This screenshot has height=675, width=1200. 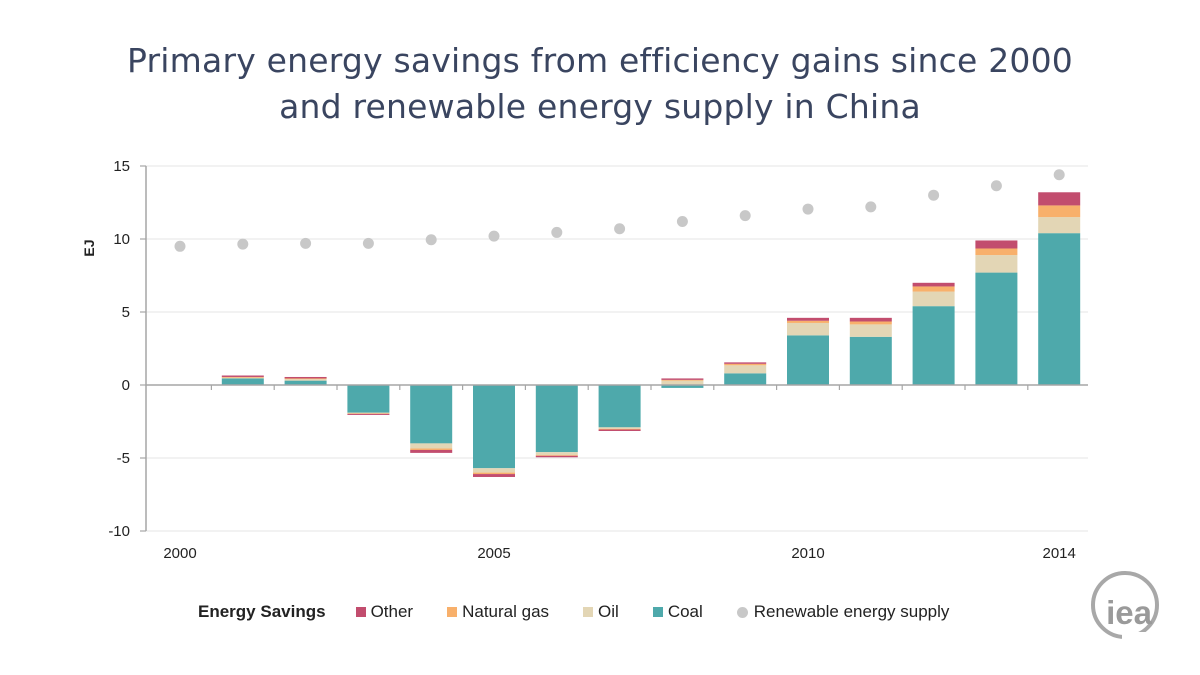 What do you see at coordinates (262, 611) in the screenshot?
I see `legend-header: Energy Savings` at bounding box center [262, 611].